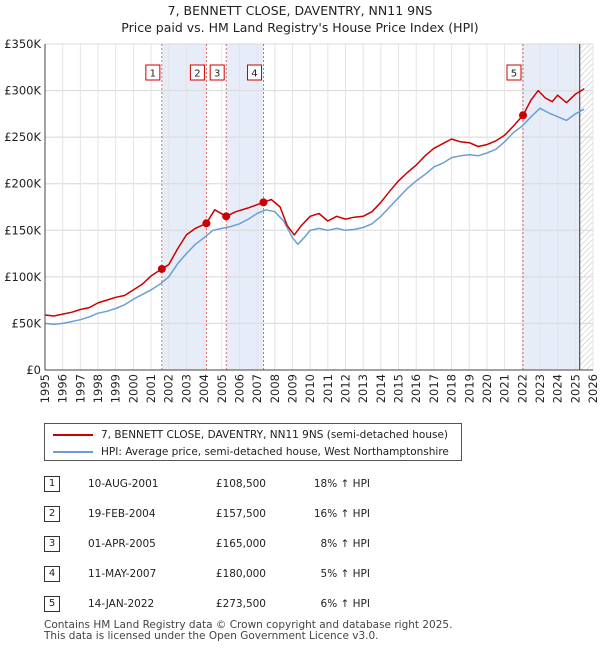  What do you see at coordinates (434, 388) in the screenshot?
I see `x-tick-label: 2017` at bounding box center [434, 388].